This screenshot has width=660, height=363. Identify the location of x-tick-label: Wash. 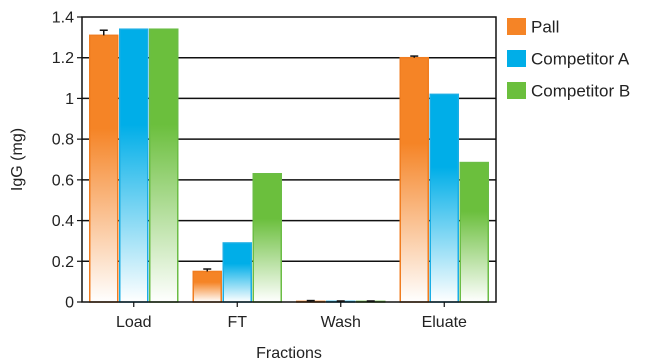
(341, 322).